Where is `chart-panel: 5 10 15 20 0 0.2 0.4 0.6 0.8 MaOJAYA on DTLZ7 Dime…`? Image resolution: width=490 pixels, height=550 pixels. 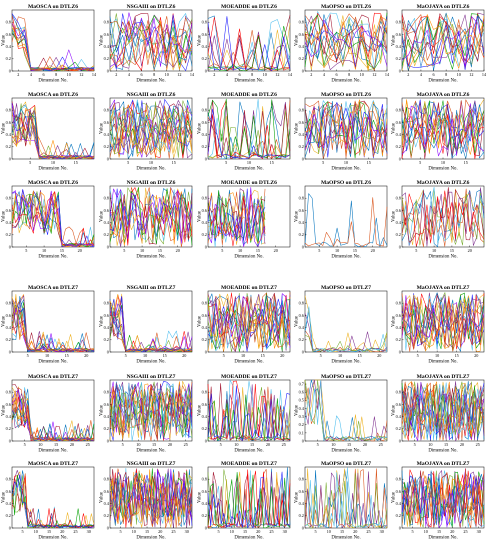 chart-panel: 5 10 15 20 0 0.2 0.4 0.6 0.8 MaOJAYA on DTLZ7 Dime… is located at coordinates (438, 325).